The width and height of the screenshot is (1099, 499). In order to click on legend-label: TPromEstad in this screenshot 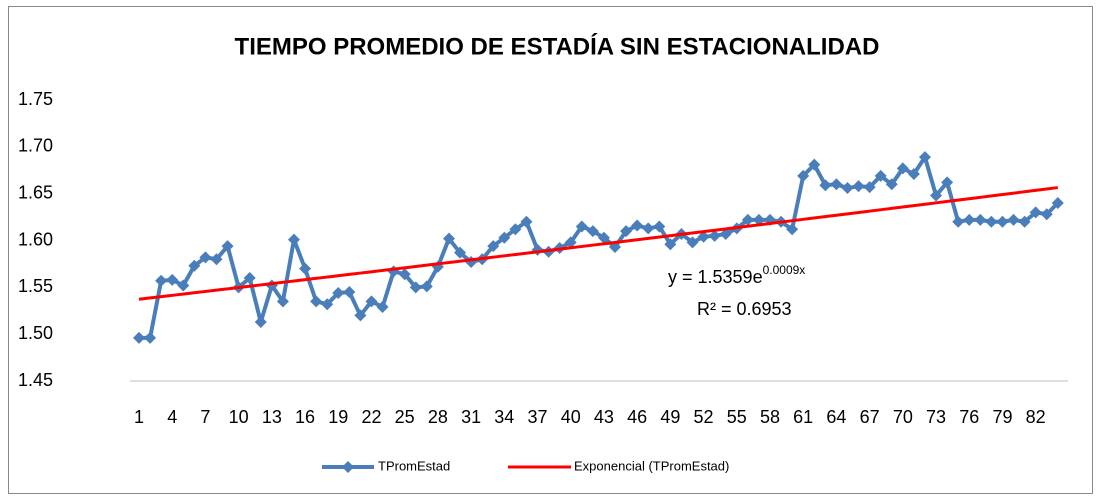, I will do `click(414, 465)`.